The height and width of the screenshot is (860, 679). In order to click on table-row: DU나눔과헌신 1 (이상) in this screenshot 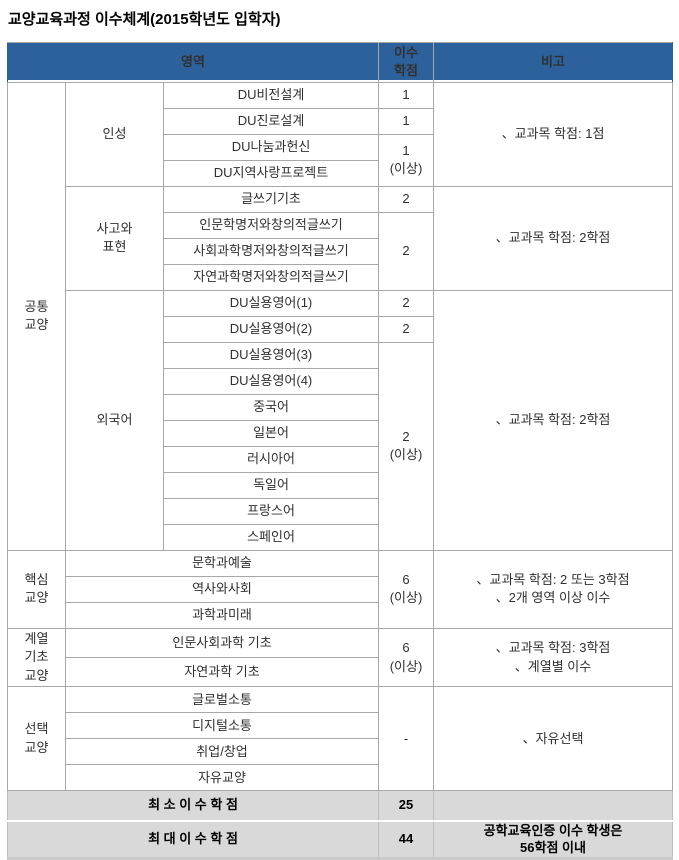, I will do `click(340, 160)`.